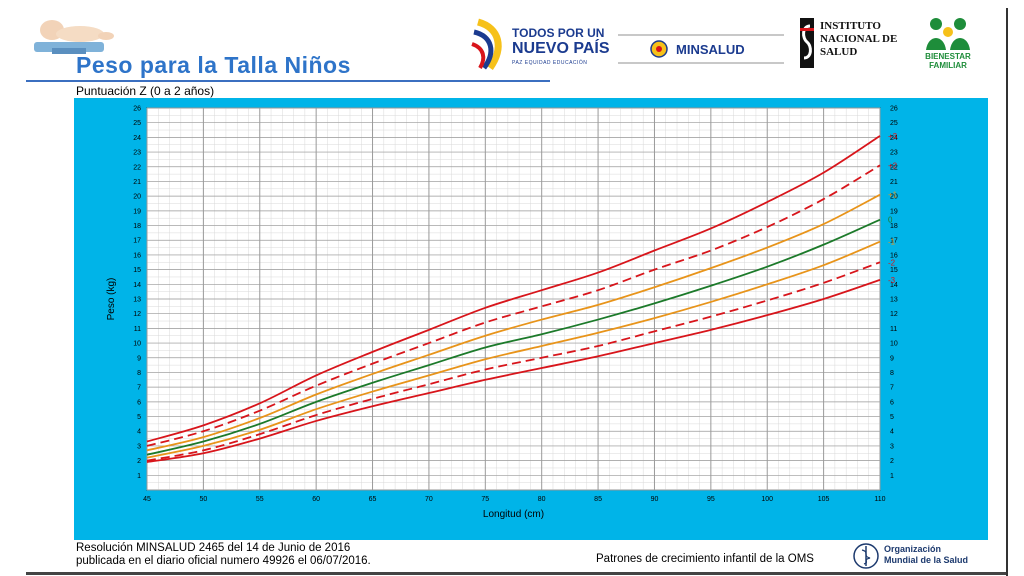 This screenshot has width=1024, height=576. I want to click on x-tick-label: 45, so click(147, 499).